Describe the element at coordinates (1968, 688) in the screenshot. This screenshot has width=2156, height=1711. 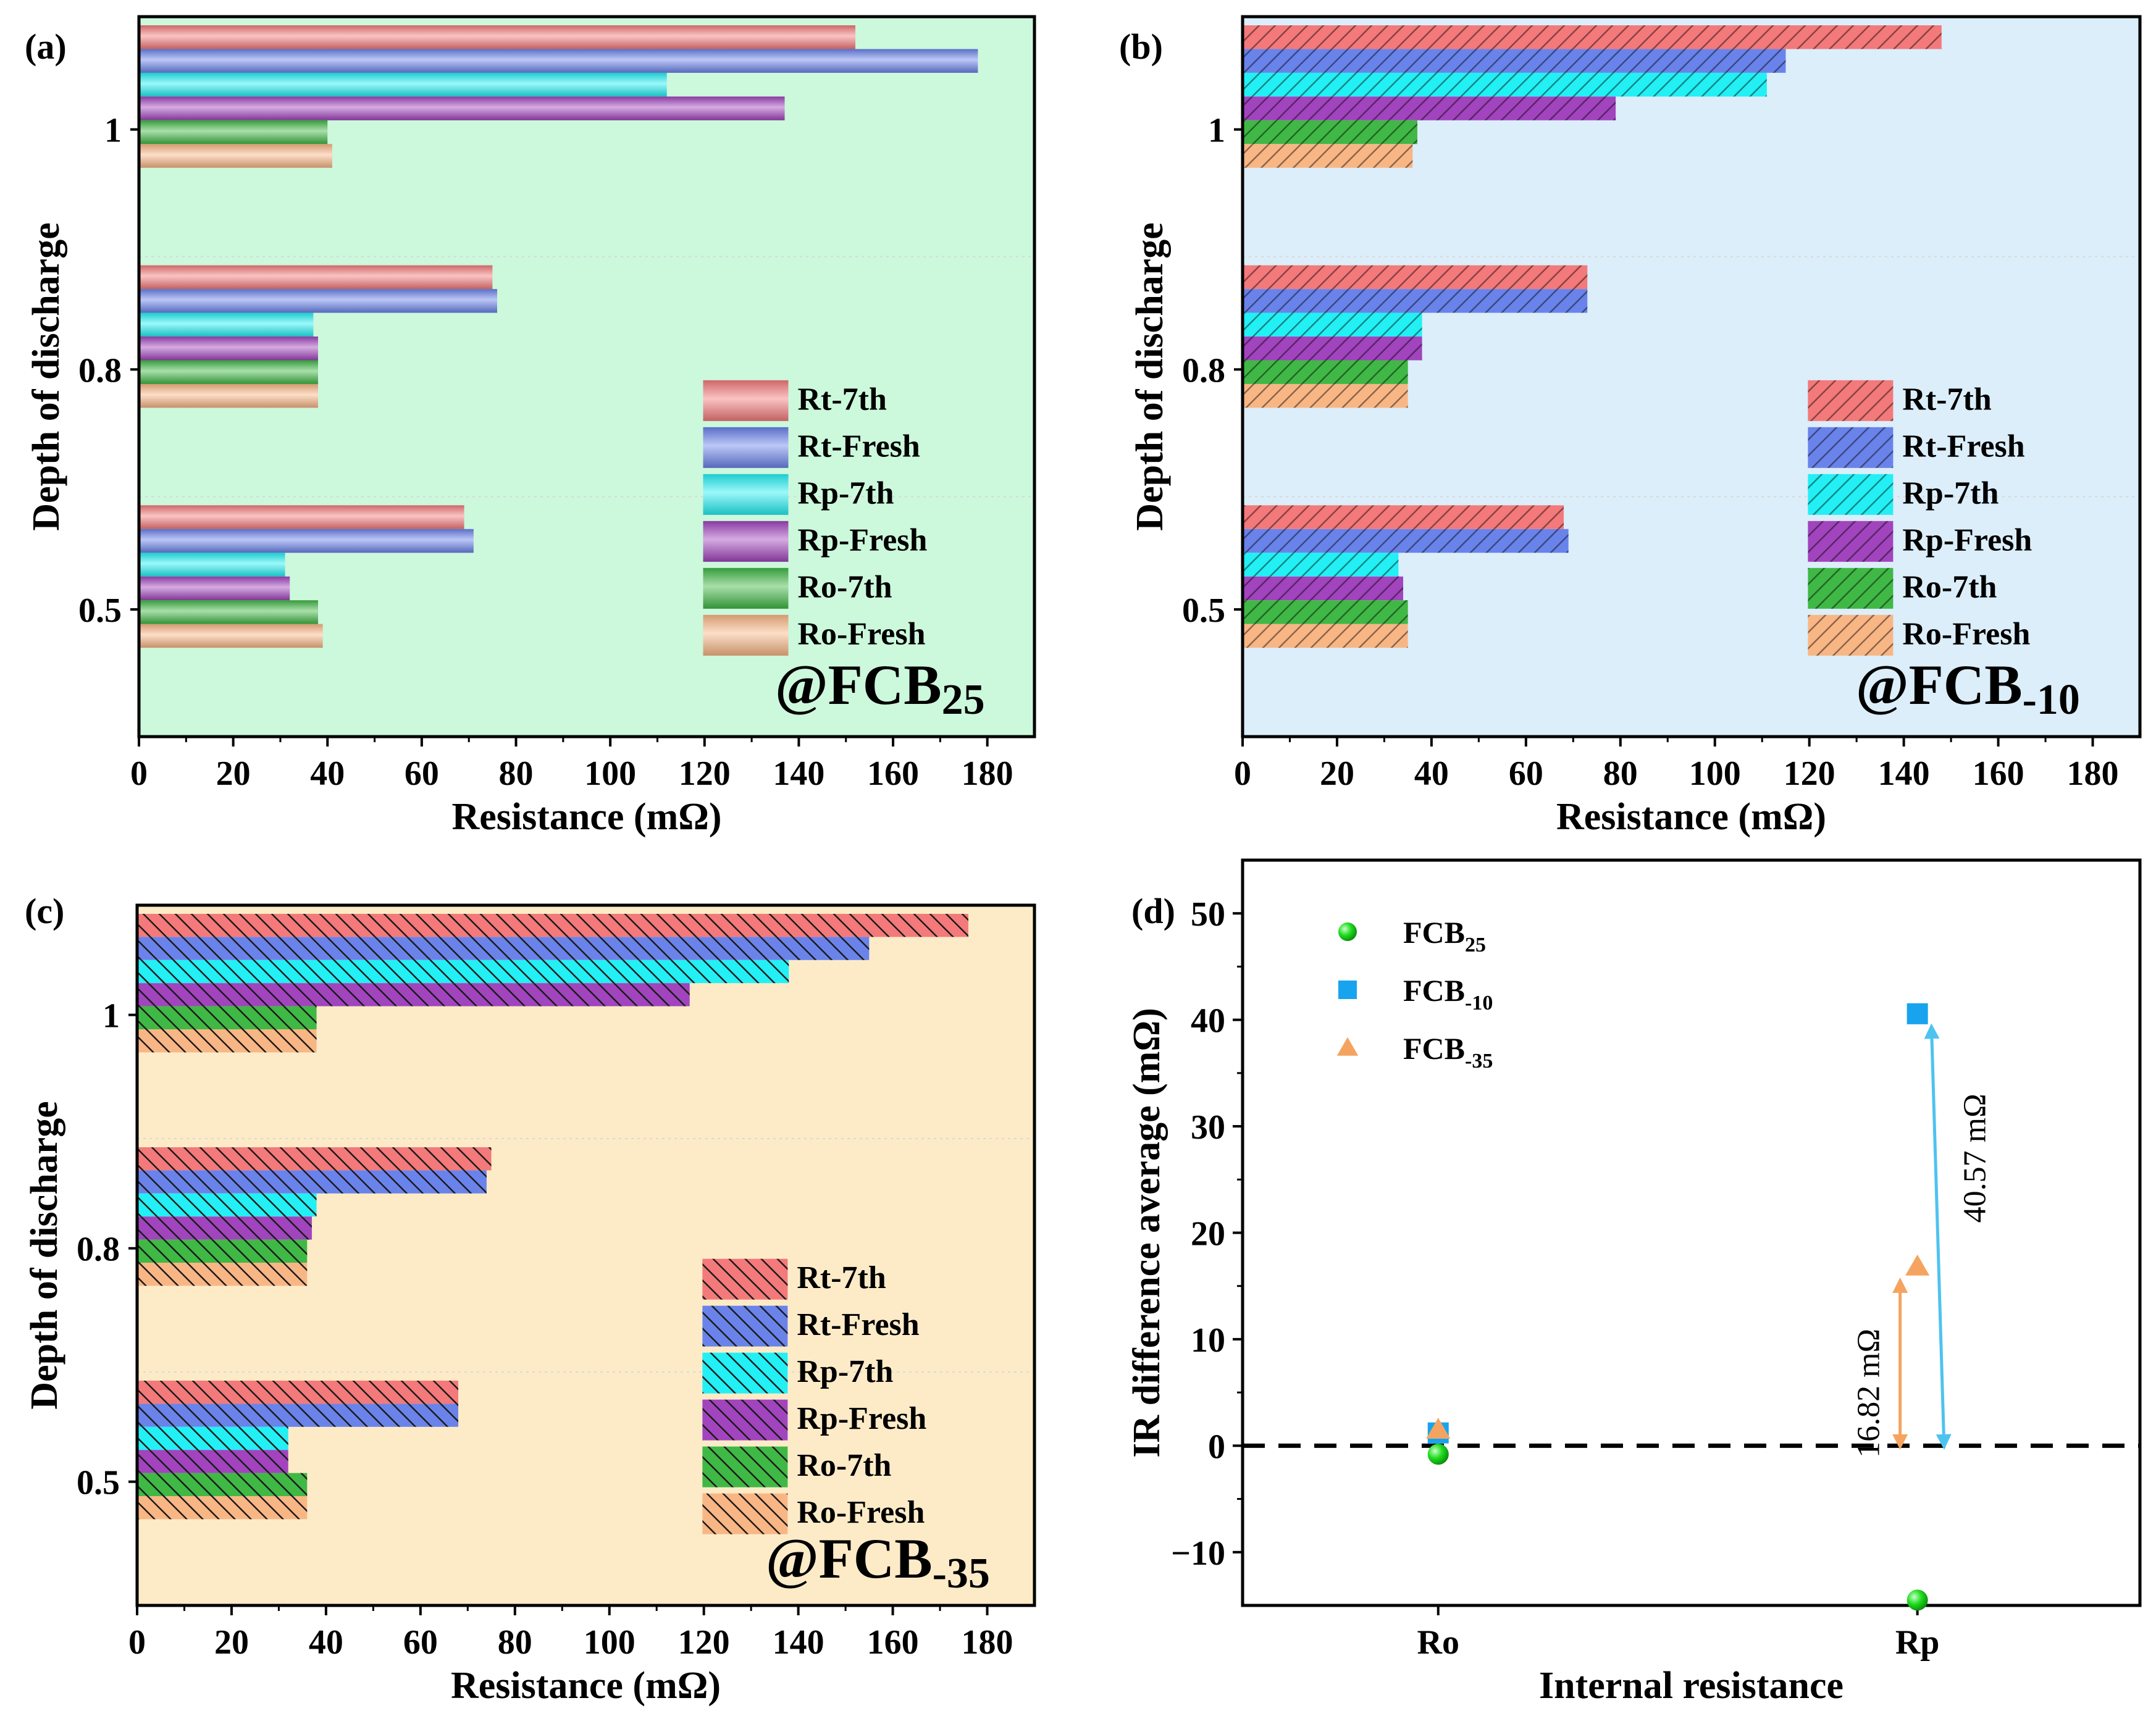
I see `panel-annotation: @FCB-10` at that location.